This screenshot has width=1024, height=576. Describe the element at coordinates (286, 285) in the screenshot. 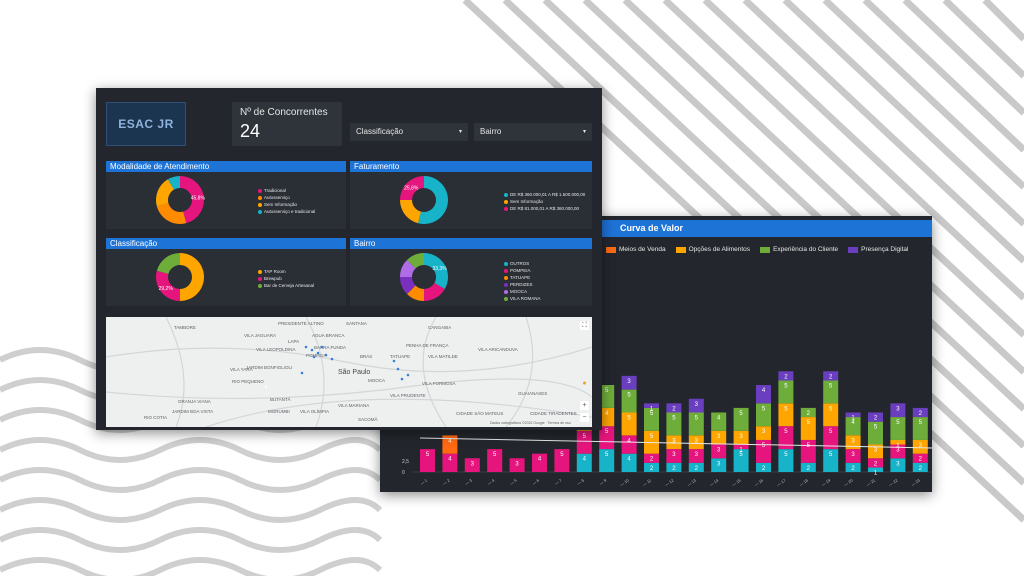

I see `legend-item: Bar de Cerveja Artesanal` at that location.